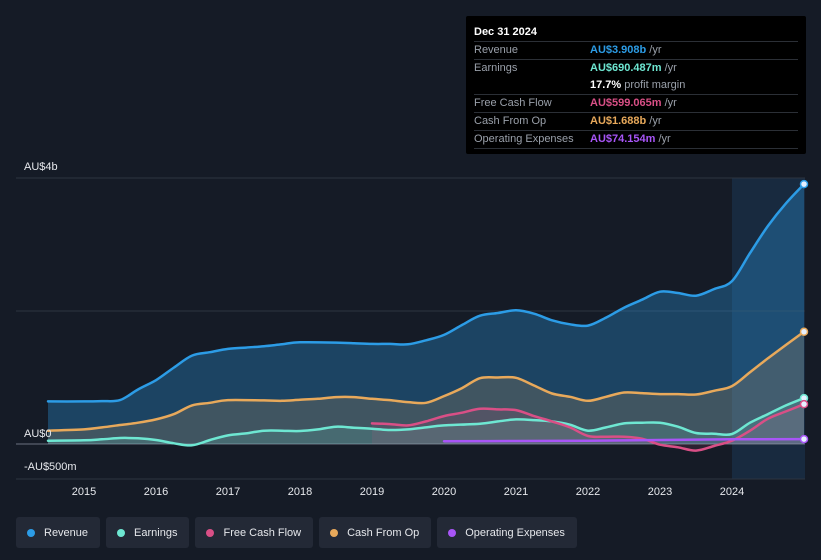 The height and width of the screenshot is (560, 821). Describe the element at coordinates (768, 328) in the screenshot. I see `forecast-highlight` at that location.